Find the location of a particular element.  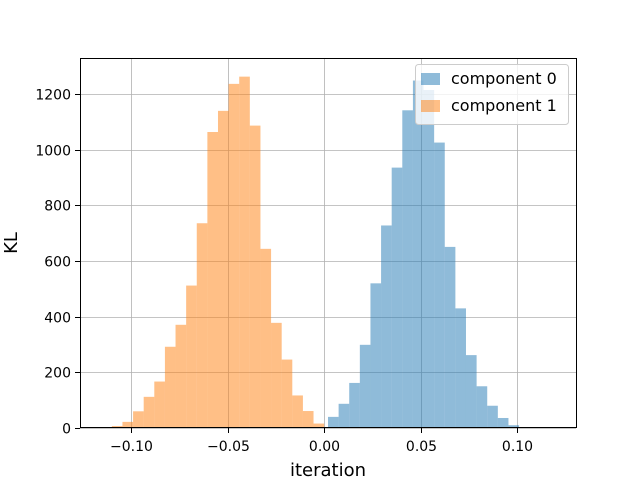

y-tick-label: 1200 is located at coordinates (53, 96).